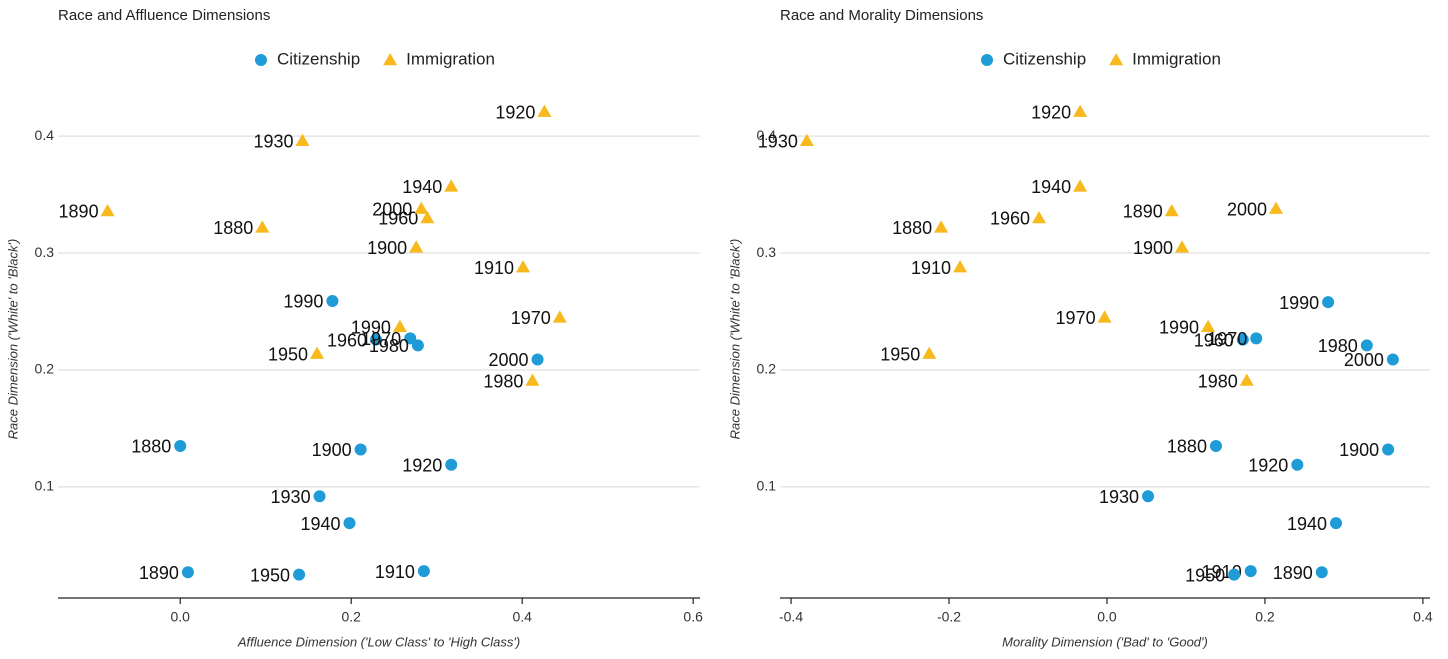  Describe the element at coordinates (1105, 641) in the screenshot. I see `x-axis-label: Morality Dimension ('Bad' to 'Good')` at that location.